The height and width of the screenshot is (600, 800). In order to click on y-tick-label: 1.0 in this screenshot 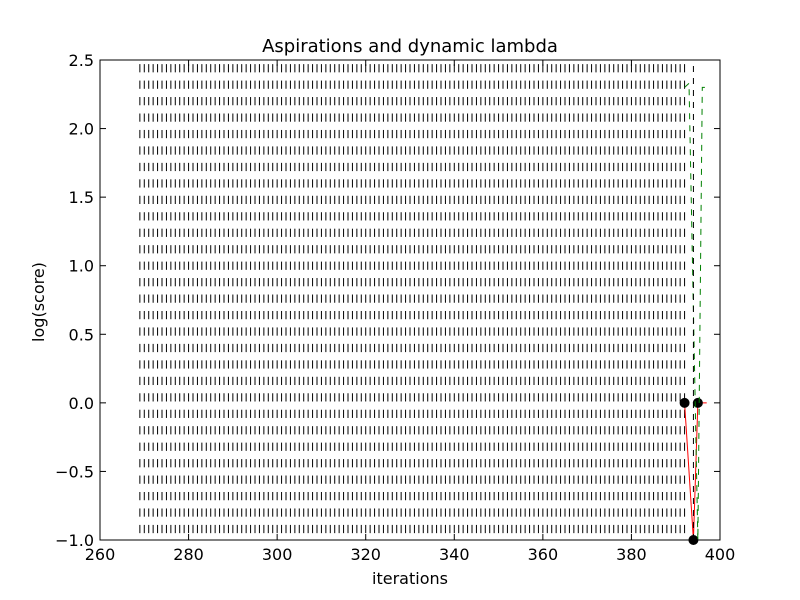, I will do `click(81, 266)`.